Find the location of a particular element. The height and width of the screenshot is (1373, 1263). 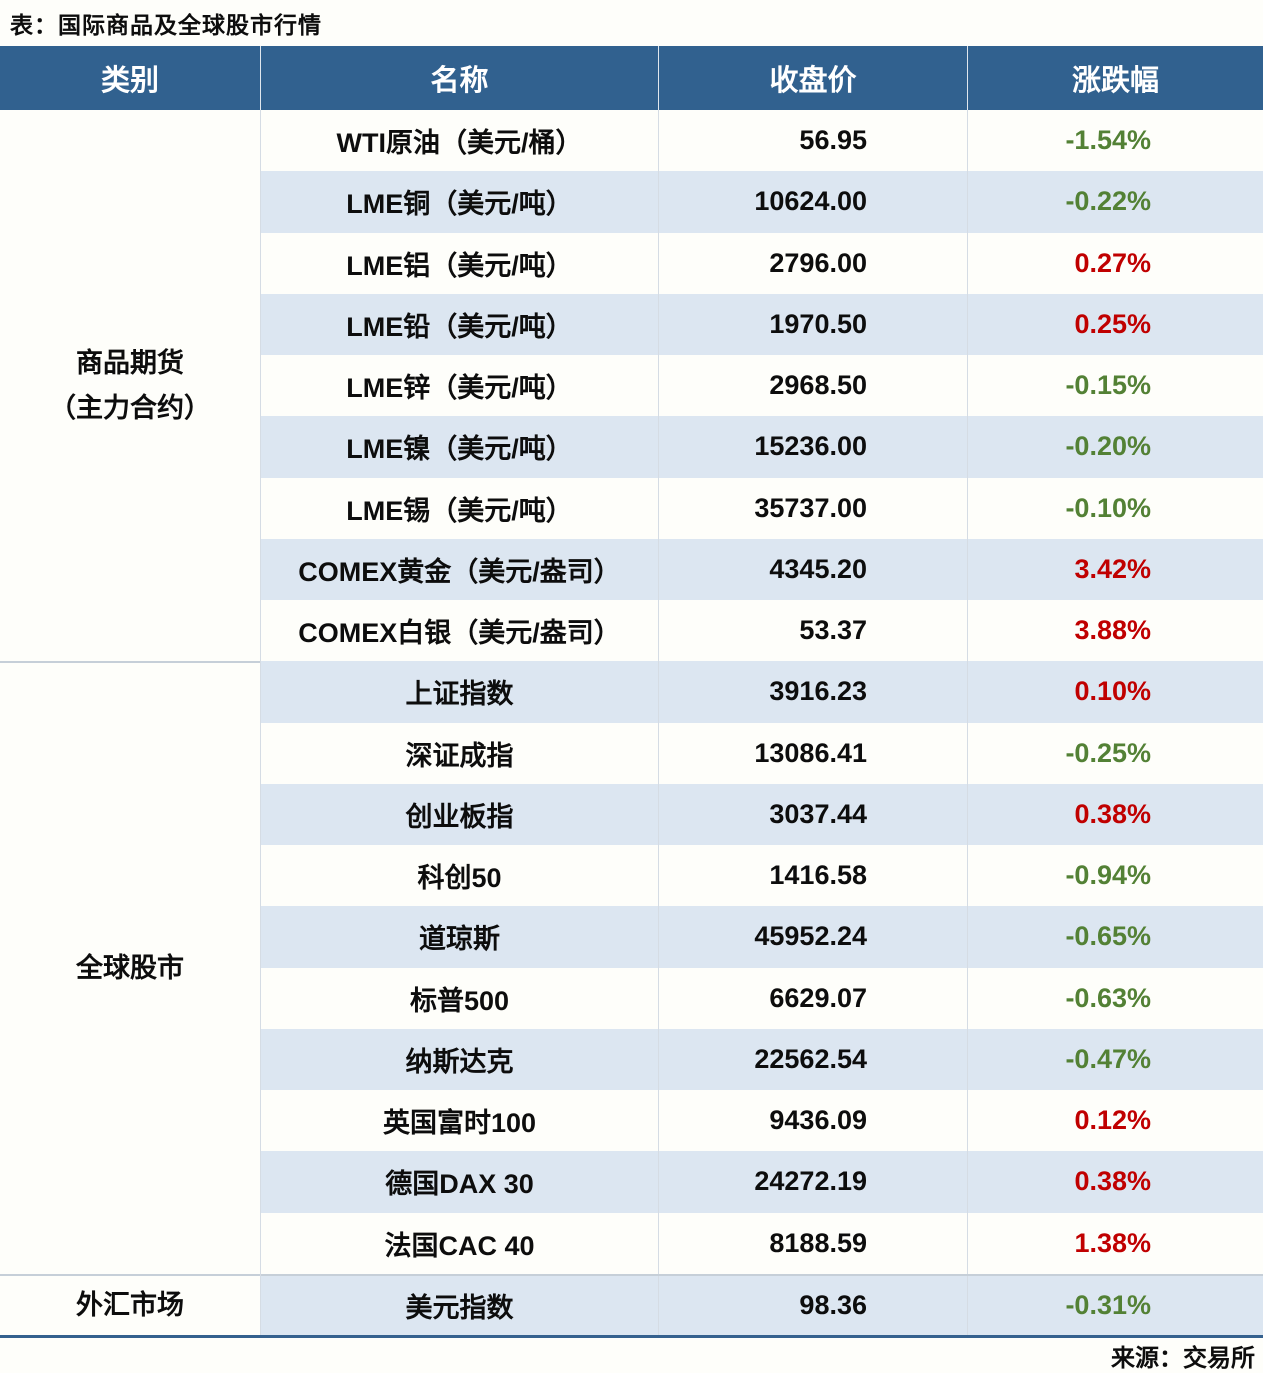

change-cell: -0.47% is located at coordinates (1115, 1059).